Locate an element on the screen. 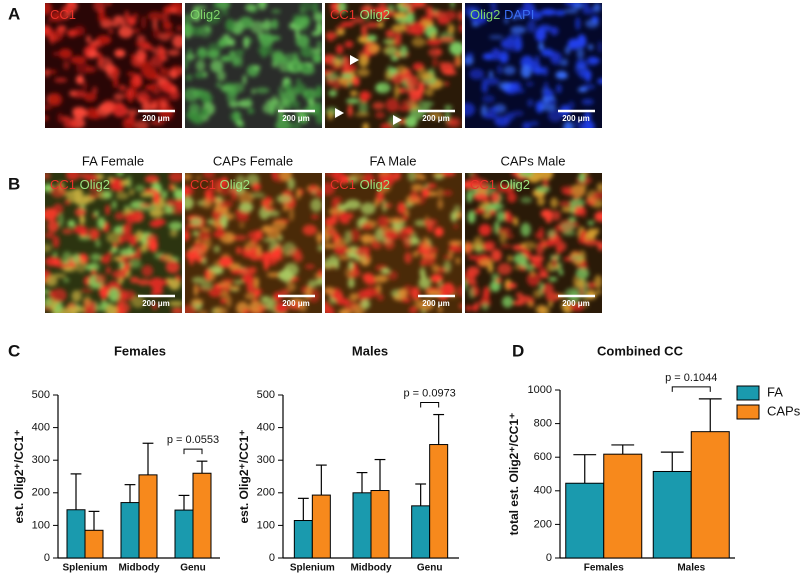  label-word: CC1 is located at coordinates (63, 184).